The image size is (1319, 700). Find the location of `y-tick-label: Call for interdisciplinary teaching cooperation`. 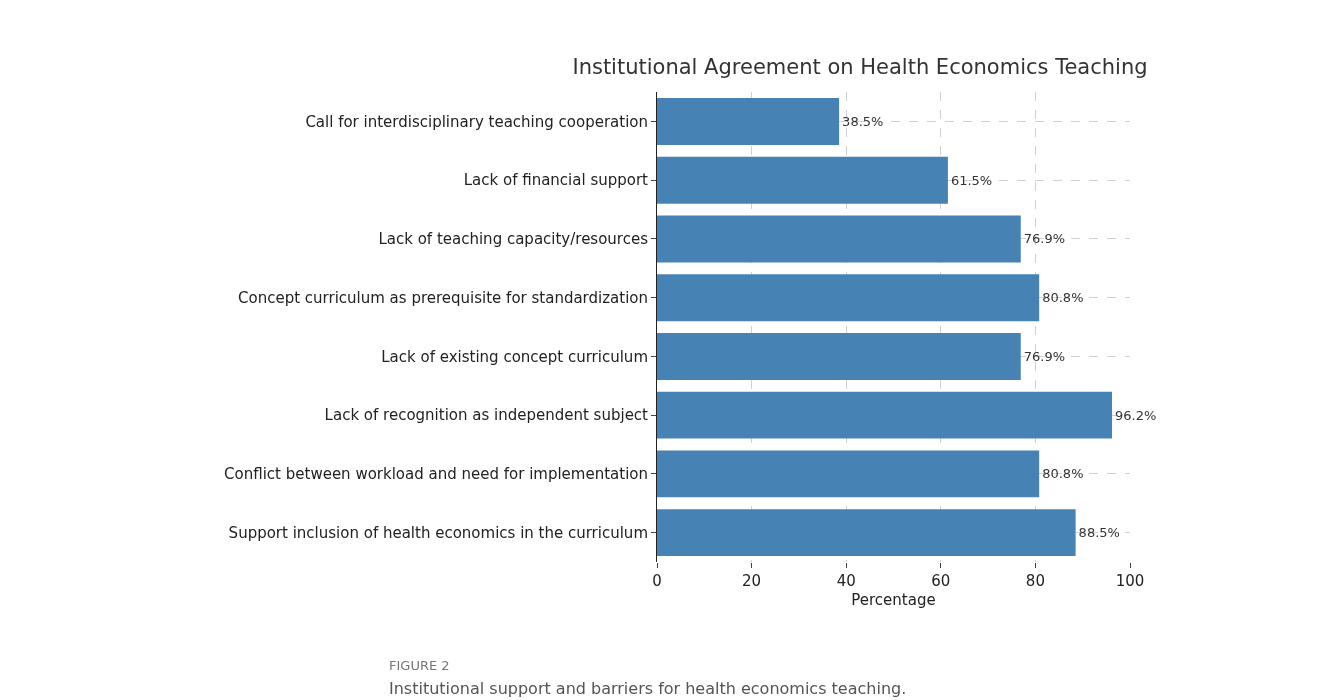

y-tick-label: Call for interdisciplinary teaching cooperation is located at coordinates (476, 121).